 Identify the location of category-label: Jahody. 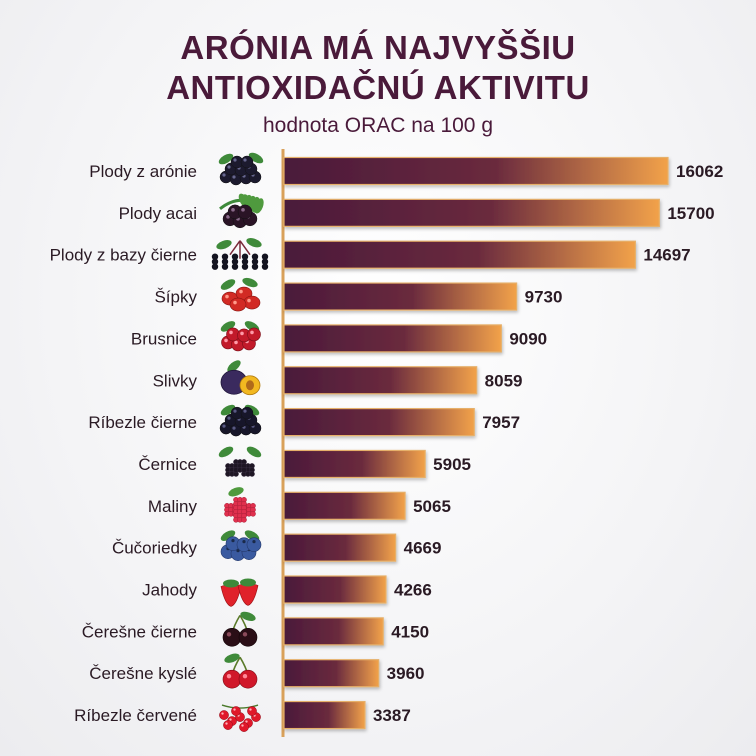
(169, 590).